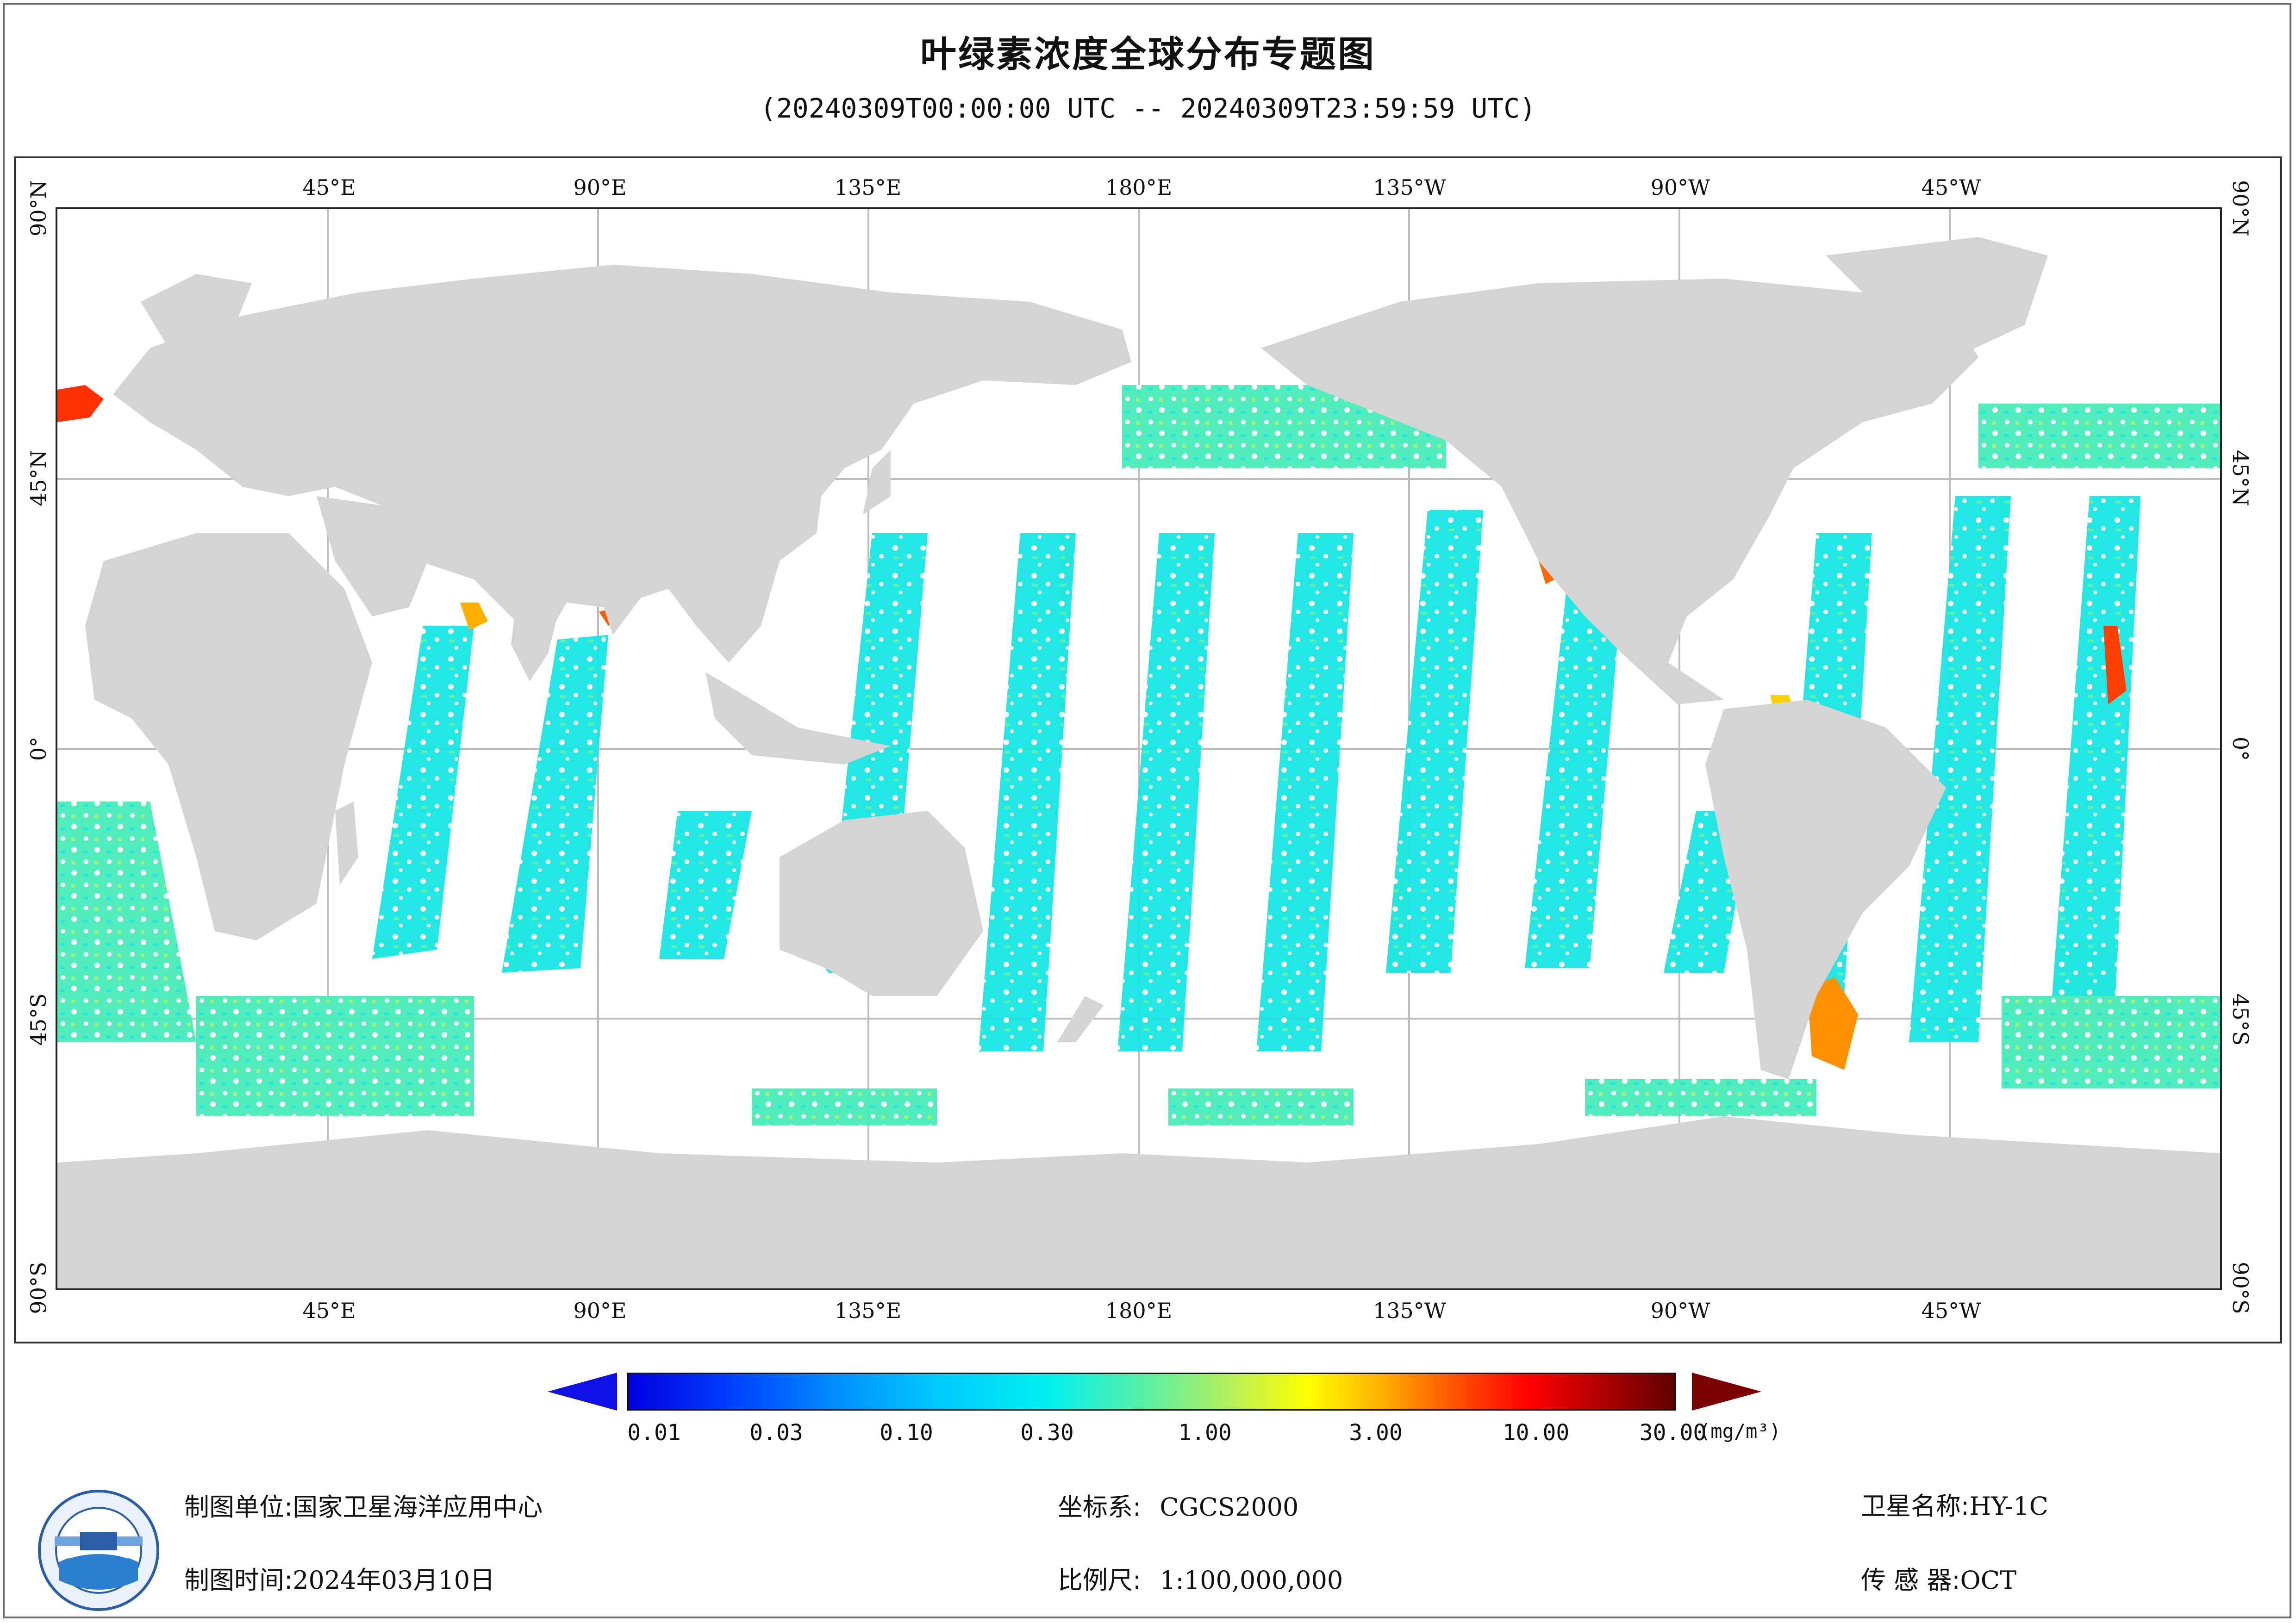 This screenshot has width=2296, height=1623. Describe the element at coordinates (600, 1310) in the screenshot. I see `lon-label-bottom: 90°E` at that location.